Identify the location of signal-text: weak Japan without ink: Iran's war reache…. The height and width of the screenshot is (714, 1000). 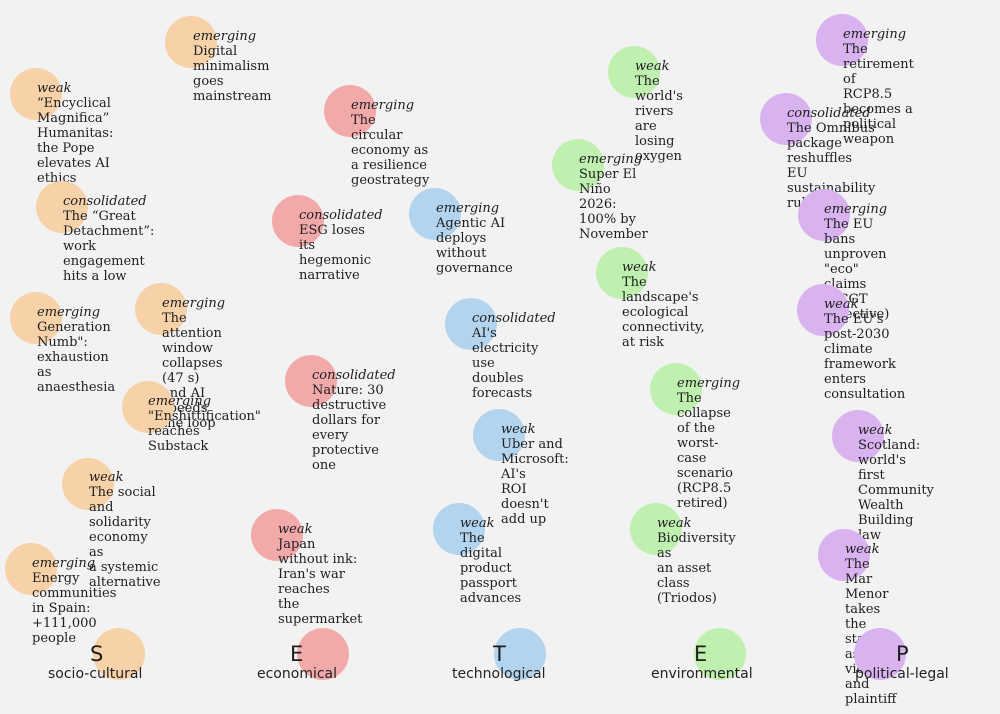
(320, 574).